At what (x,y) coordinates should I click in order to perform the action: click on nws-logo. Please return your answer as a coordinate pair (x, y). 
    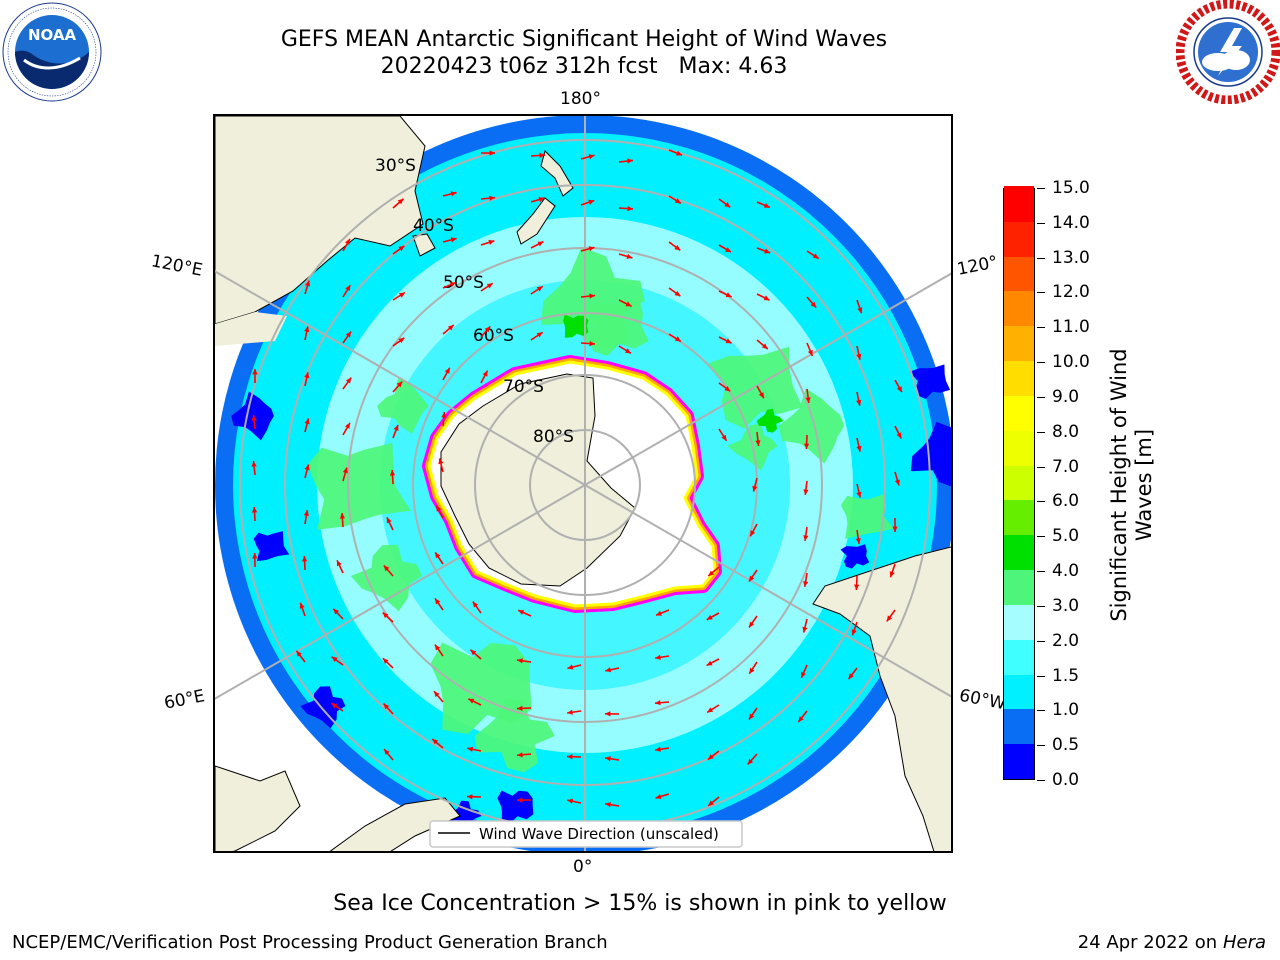
    Looking at the image, I should click on (1228, 52).